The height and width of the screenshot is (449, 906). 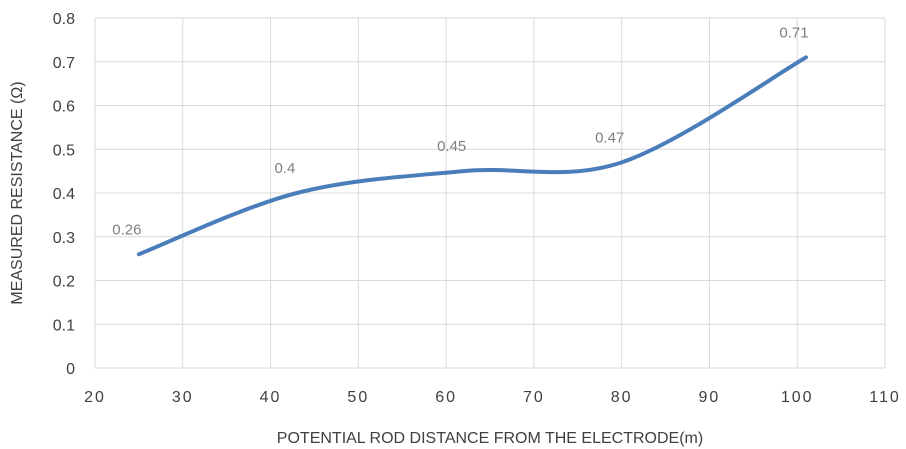 What do you see at coordinates (126, 229) in the screenshot?
I see `data-label: 0.26` at bounding box center [126, 229].